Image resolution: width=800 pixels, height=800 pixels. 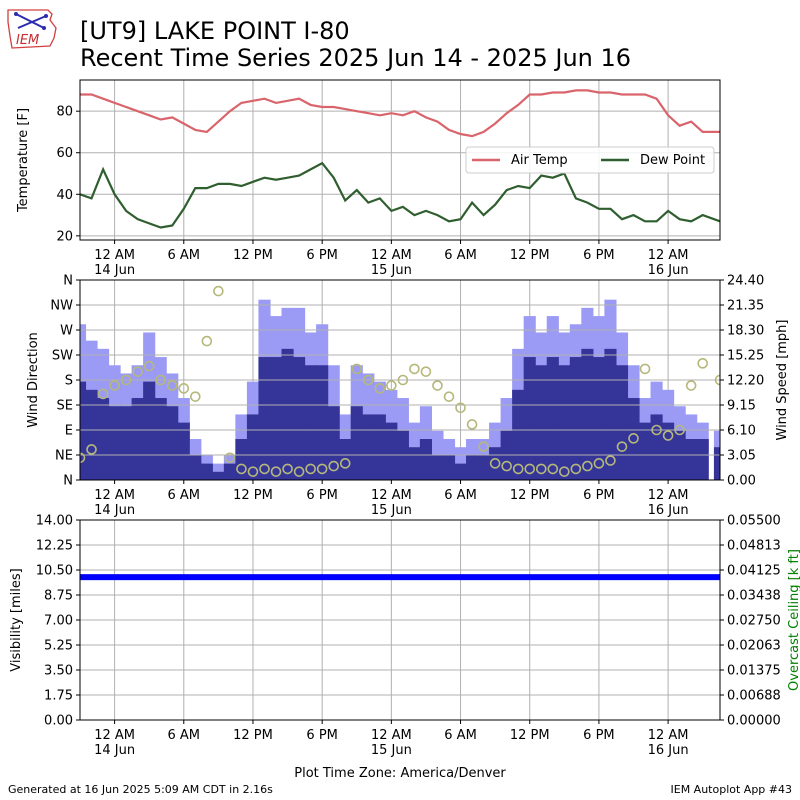 I want to click on legend-box, so click(x=590, y=160).